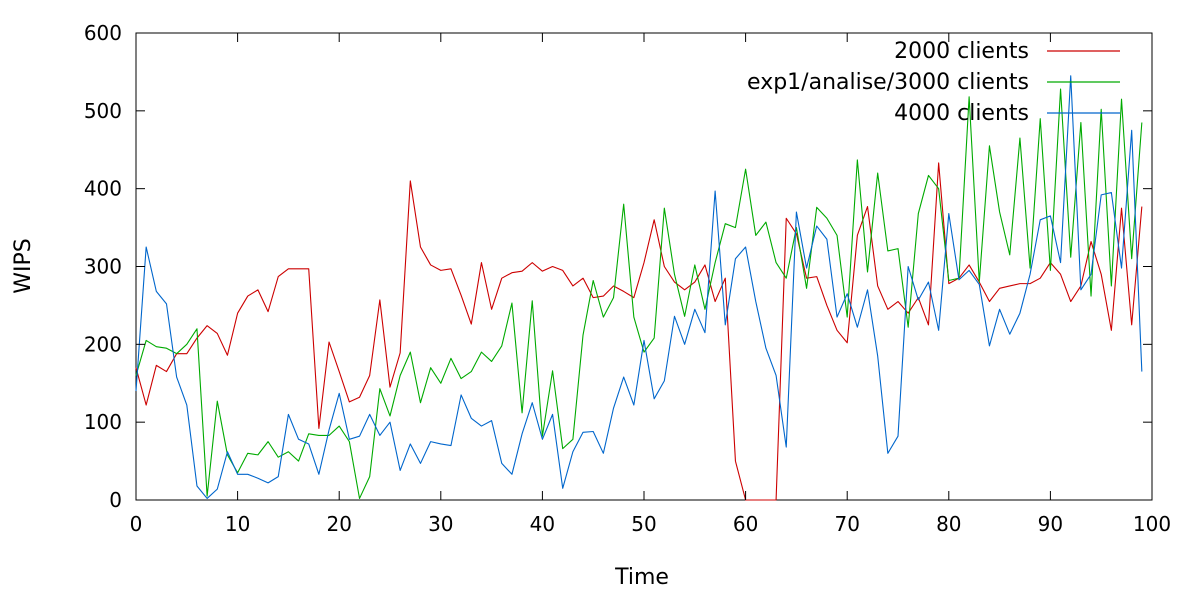 Image resolution: width=1200 pixels, height=600 pixels. Describe the element at coordinates (888, 82) in the screenshot. I see `legend-label-2: exp1/analise/3000 clients` at that location.